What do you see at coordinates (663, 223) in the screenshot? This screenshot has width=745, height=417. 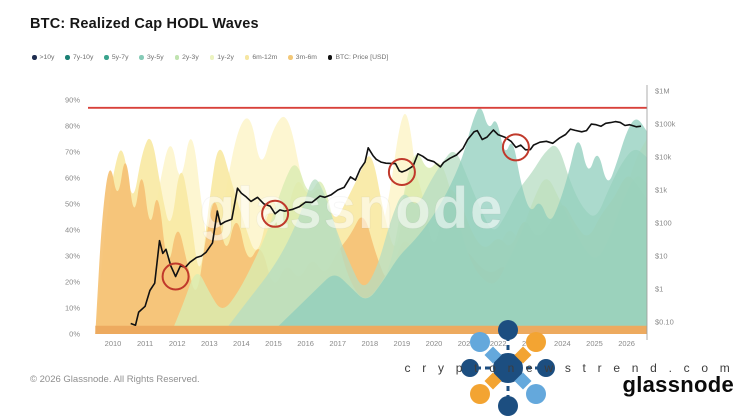 I see `right-axis-tick: $100` at bounding box center [663, 223].